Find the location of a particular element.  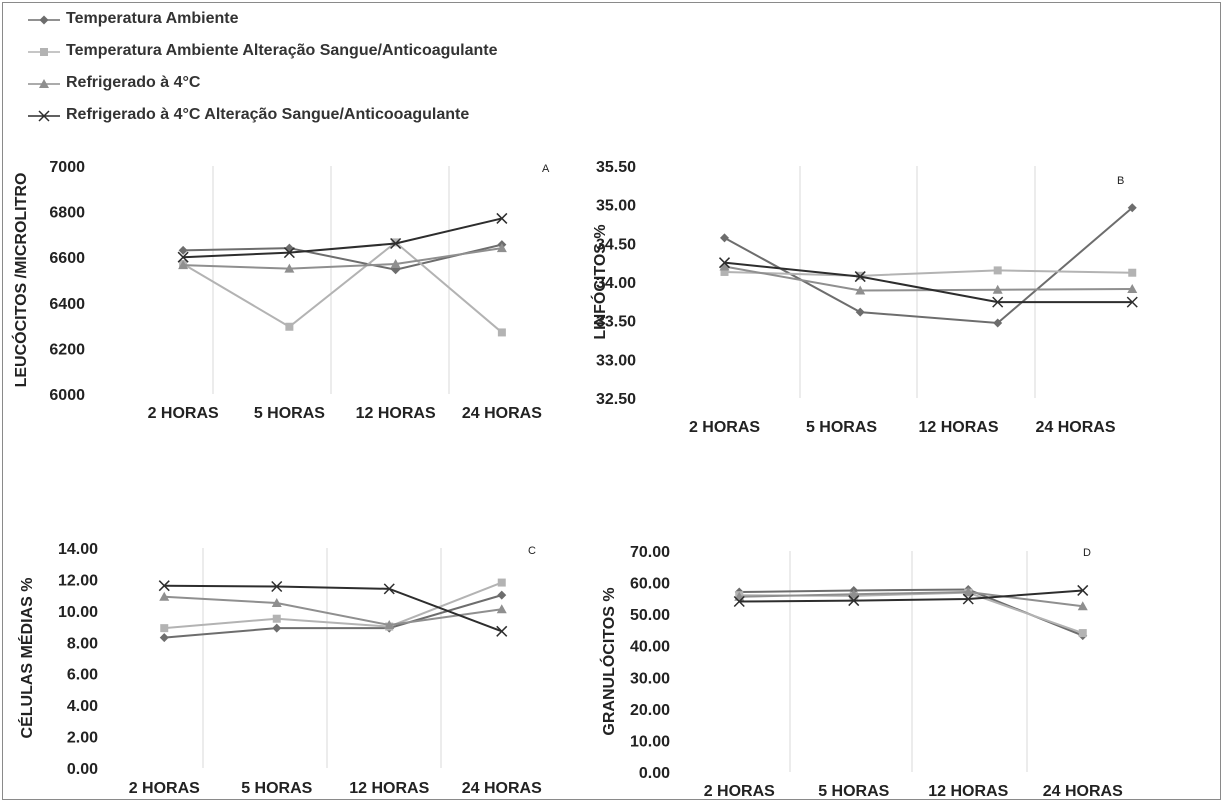

y-tick-label: 40.00 is located at coordinates (650, 647).